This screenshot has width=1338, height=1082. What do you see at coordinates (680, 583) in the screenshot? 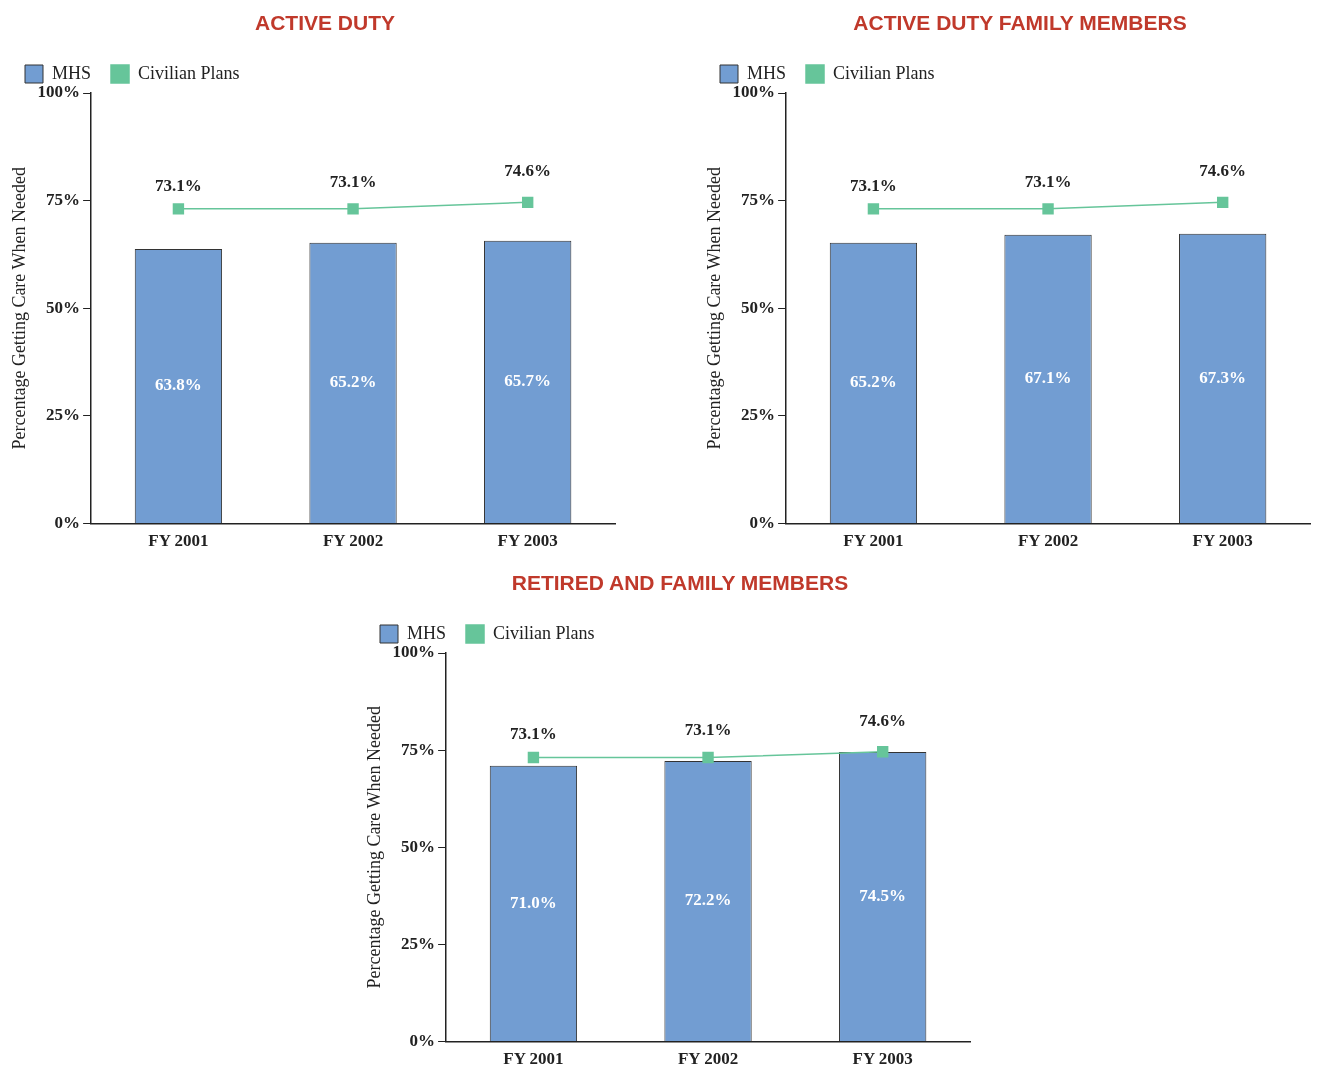
I see `chart-title: RETIRED AND FAMILY MEMBERS` at bounding box center [680, 583].